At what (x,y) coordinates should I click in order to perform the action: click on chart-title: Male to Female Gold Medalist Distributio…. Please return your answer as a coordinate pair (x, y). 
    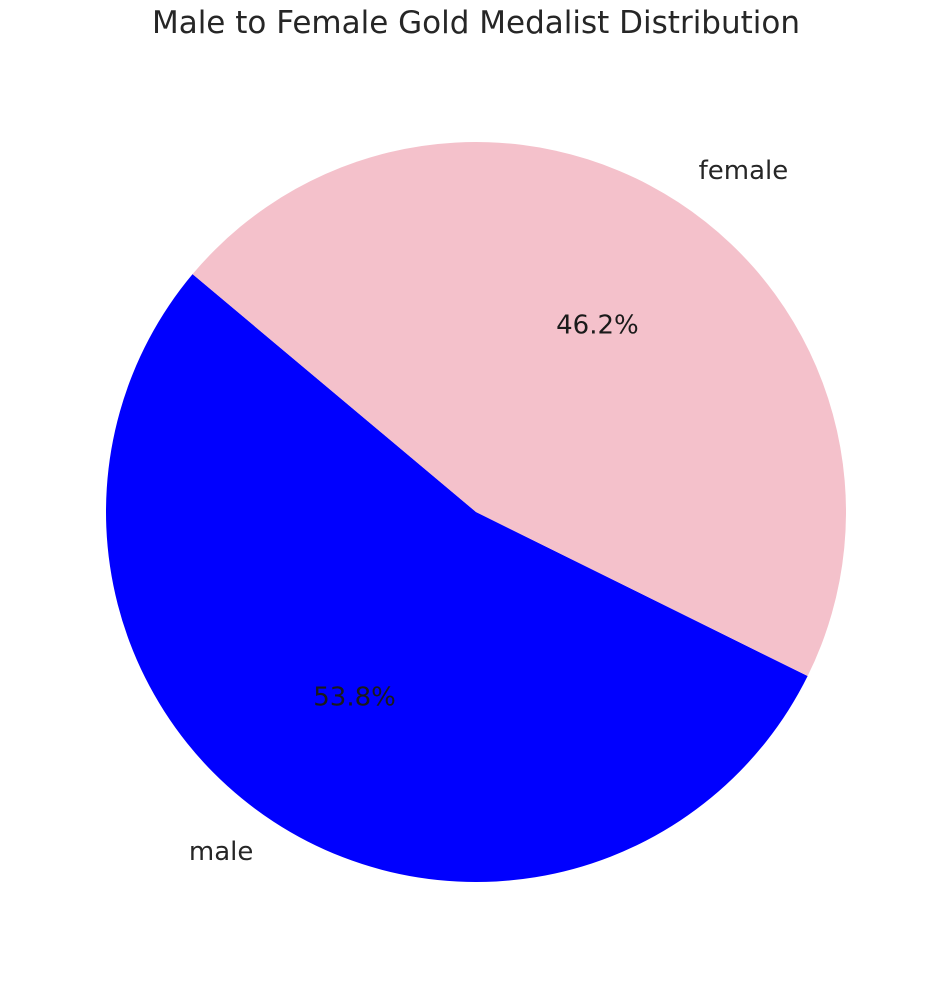
    Looking at the image, I should click on (476, 23).